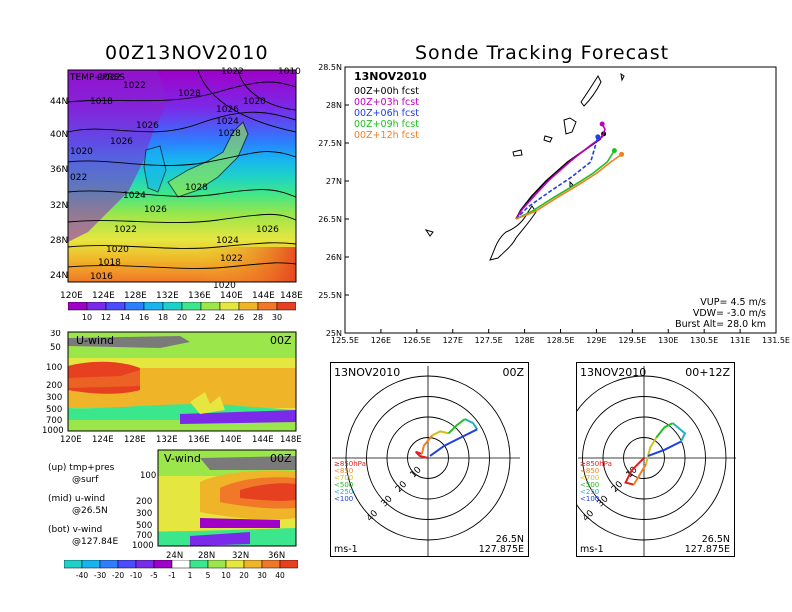 The width and height of the screenshot is (792, 612). I want to click on u-p-label: 200, so click(54, 386).